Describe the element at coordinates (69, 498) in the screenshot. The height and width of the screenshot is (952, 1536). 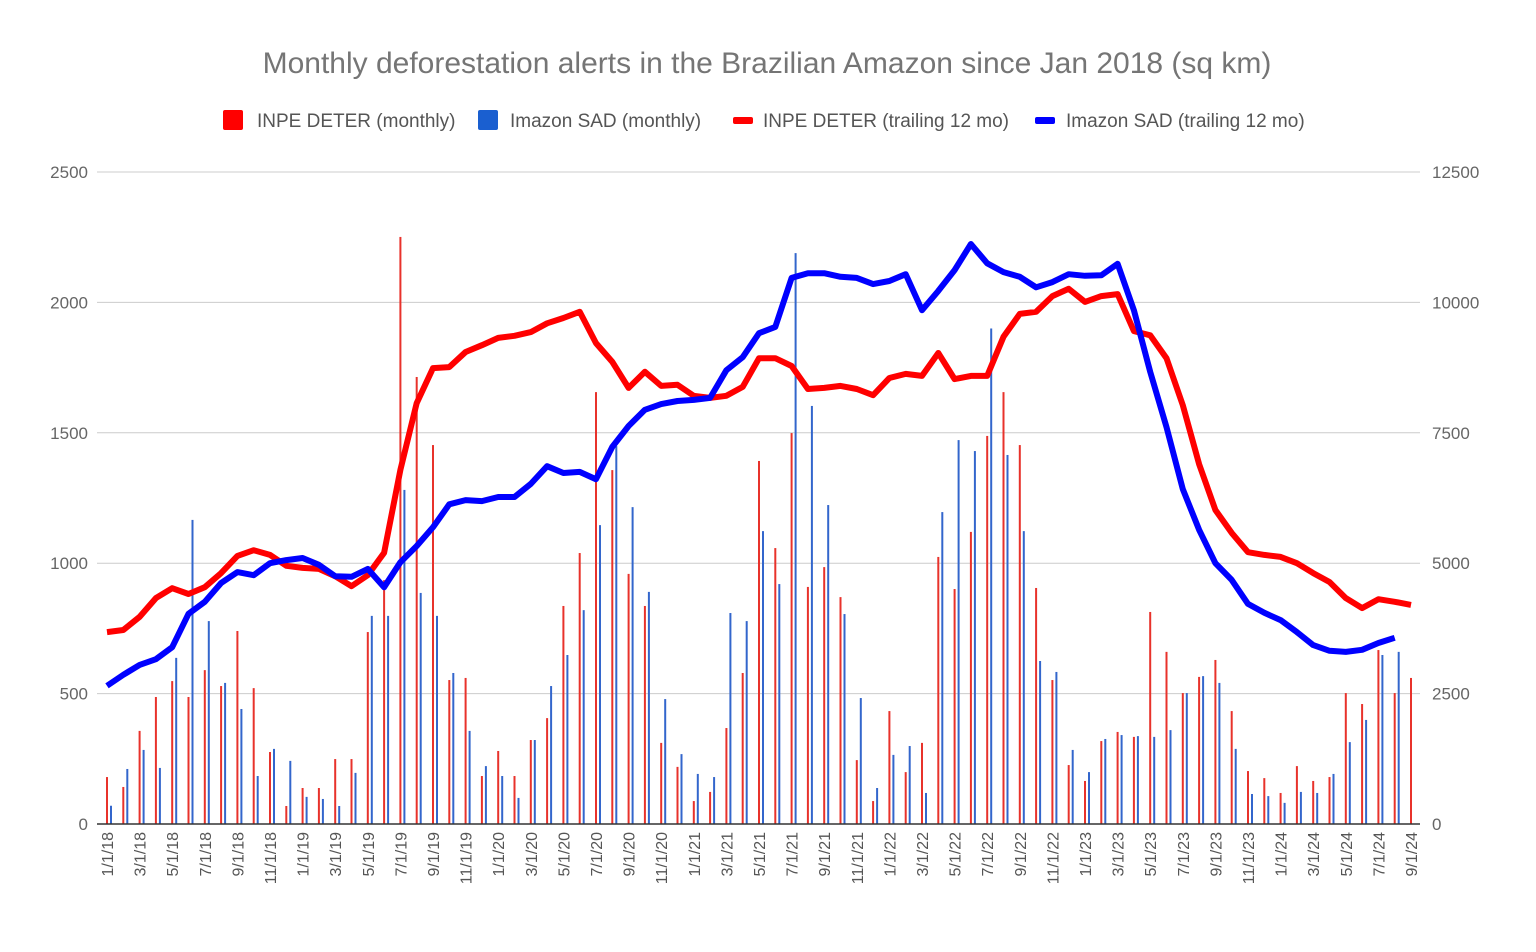
I see `left-axis: 0 500 1000 1500 2000 2500` at that location.